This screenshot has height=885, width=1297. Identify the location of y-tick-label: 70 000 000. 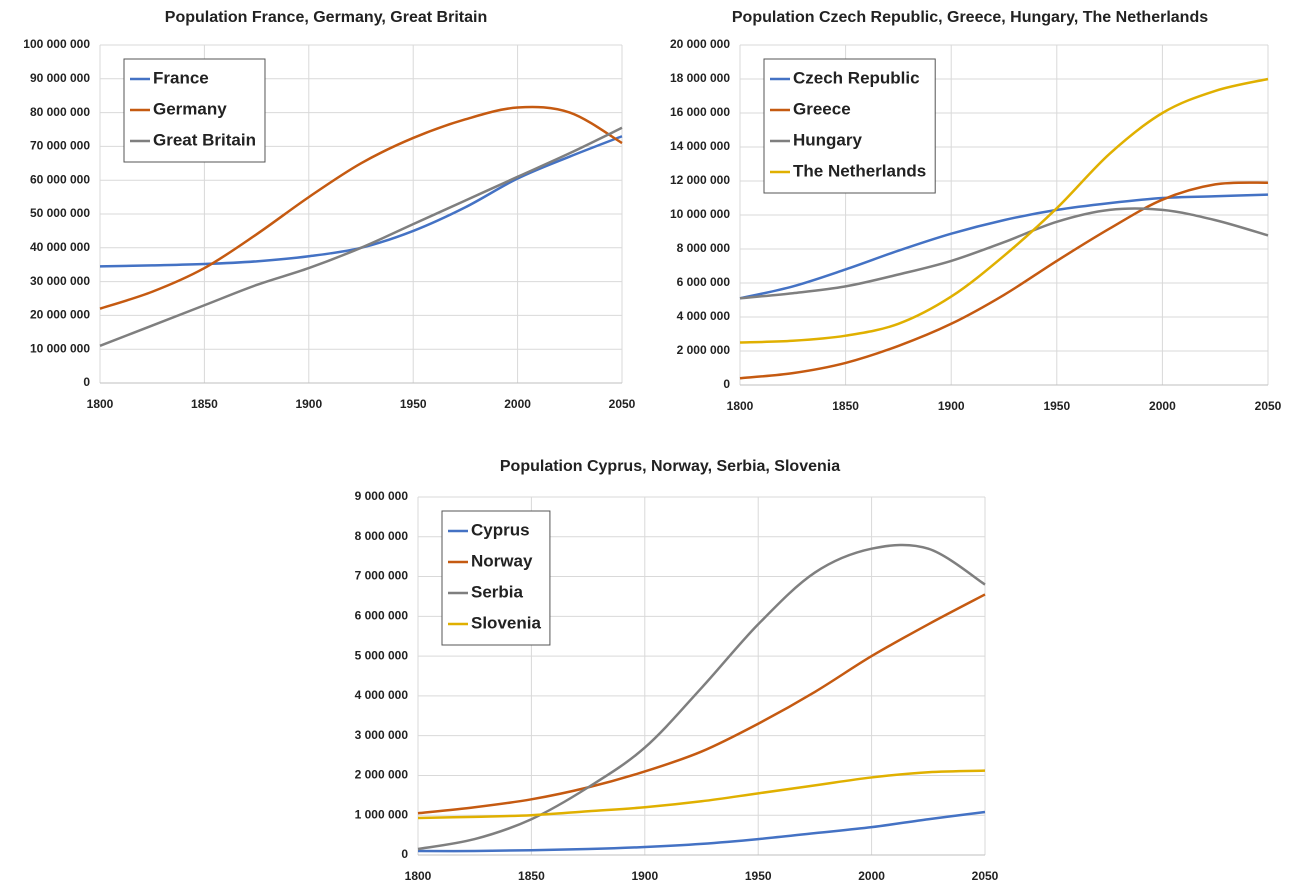
(60, 146).